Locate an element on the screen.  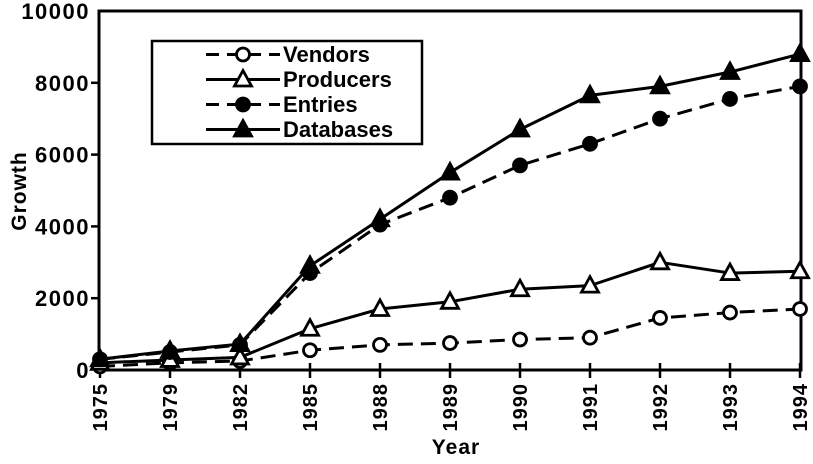
x-axis-title: Year is located at coordinates (456, 447).